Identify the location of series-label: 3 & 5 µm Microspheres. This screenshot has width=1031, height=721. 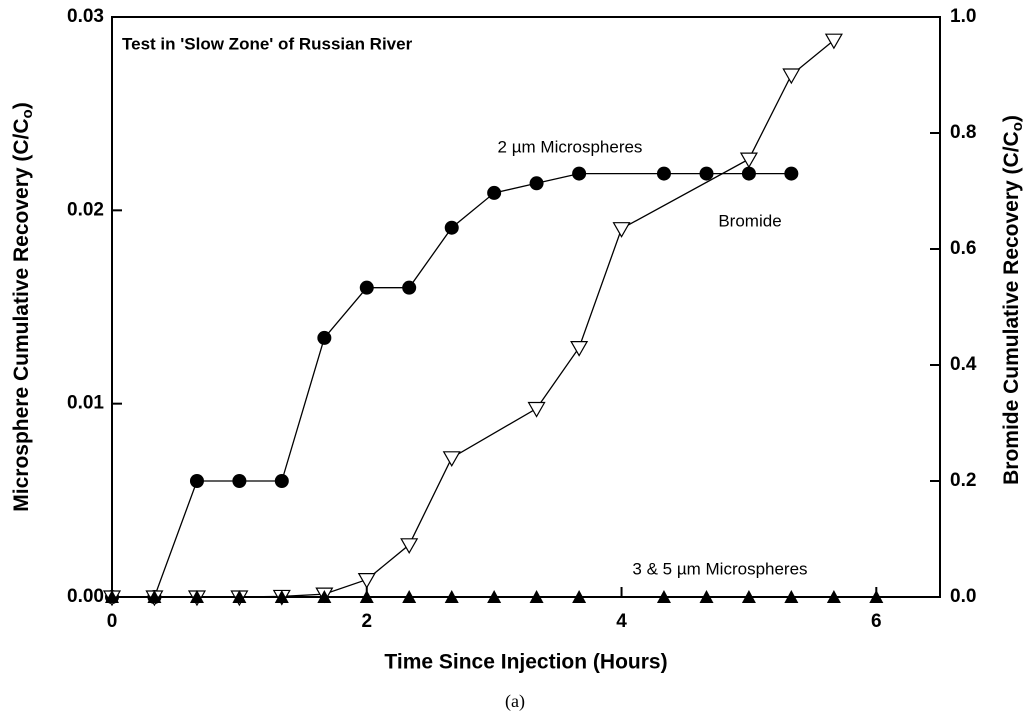
(719, 568).